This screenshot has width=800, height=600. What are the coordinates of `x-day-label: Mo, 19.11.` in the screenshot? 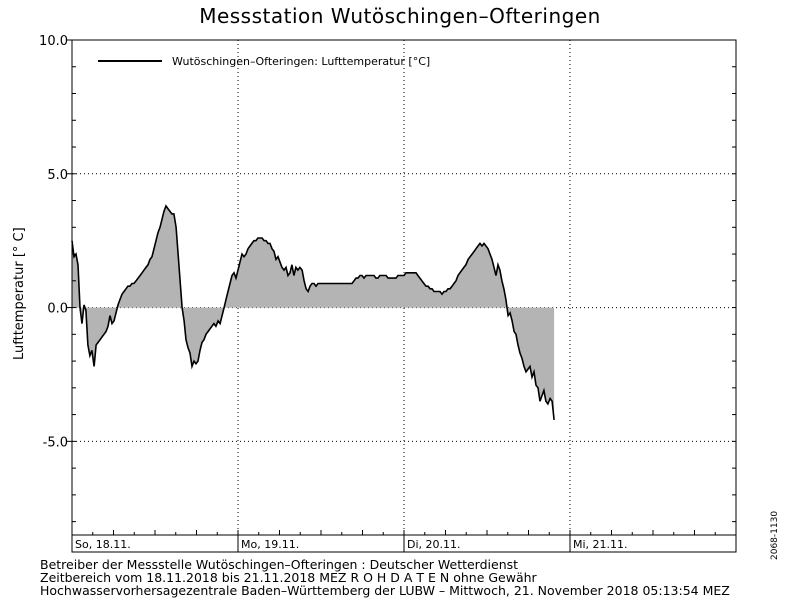 It's located at (270, 544).